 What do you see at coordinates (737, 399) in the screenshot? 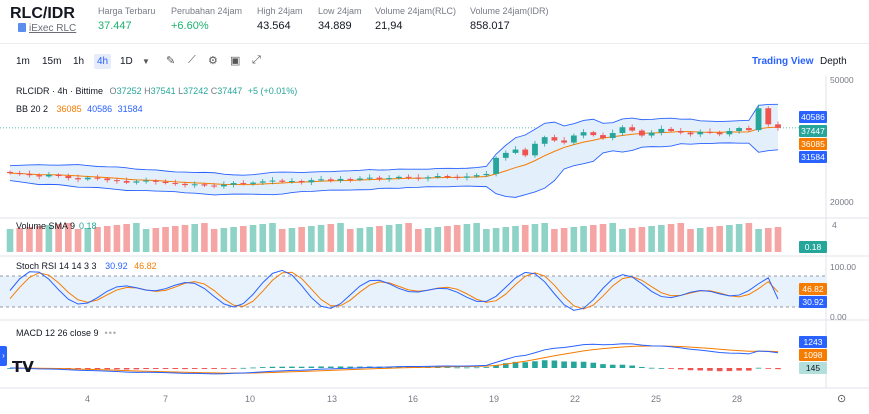
I see `time-axis-label: 28` at bounding box center [737, 399].